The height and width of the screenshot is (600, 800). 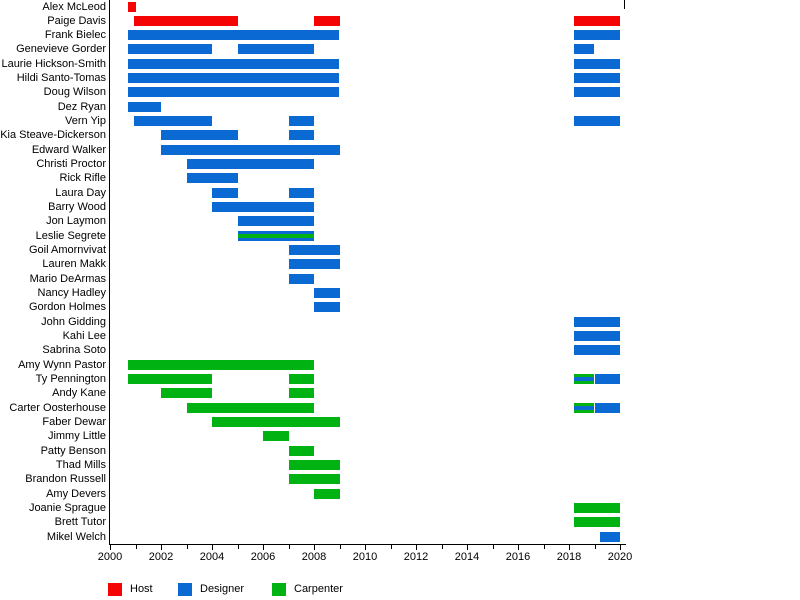 What do you see at coordinates (76, 536) in the screenshot?
I see `row-label: Mikel Welch` at bounding box center [76, 536].